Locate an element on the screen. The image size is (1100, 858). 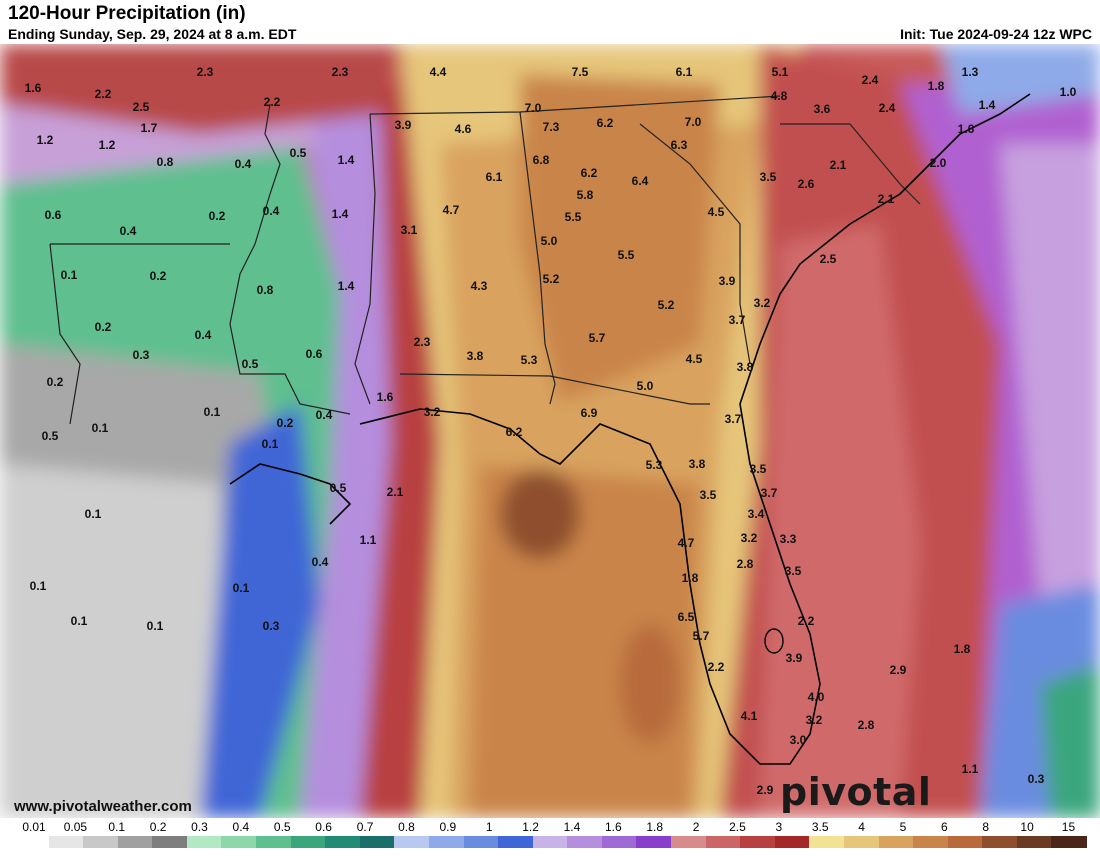
precip-value-label: 2.2 is located at coordinates (806, 621).